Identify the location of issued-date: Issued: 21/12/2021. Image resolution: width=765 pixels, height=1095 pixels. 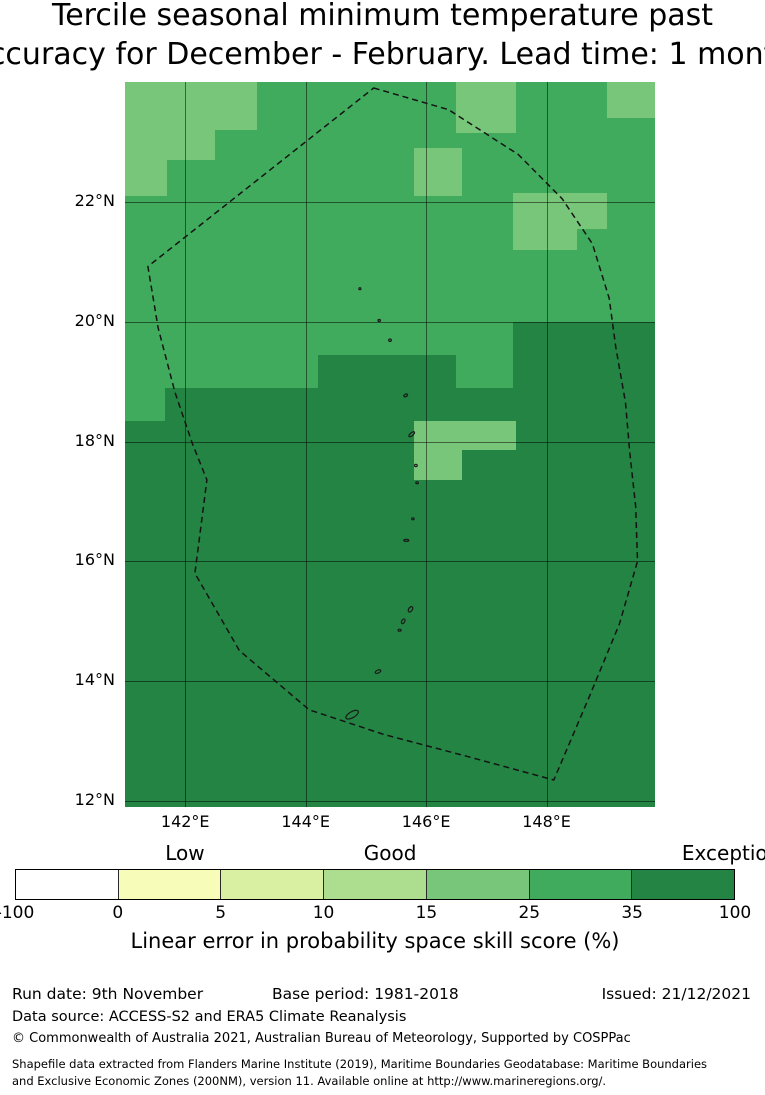
(676, 994).